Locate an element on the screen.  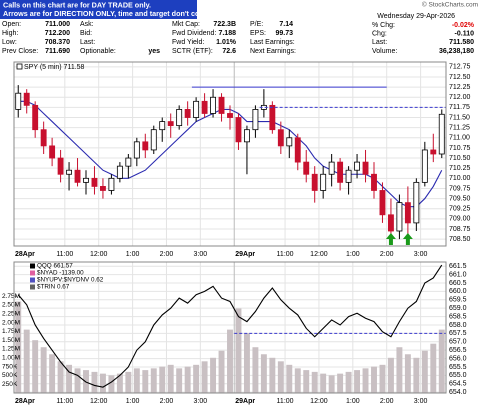
x-tick-label: 1:00 is located at coordinates (133, 254).